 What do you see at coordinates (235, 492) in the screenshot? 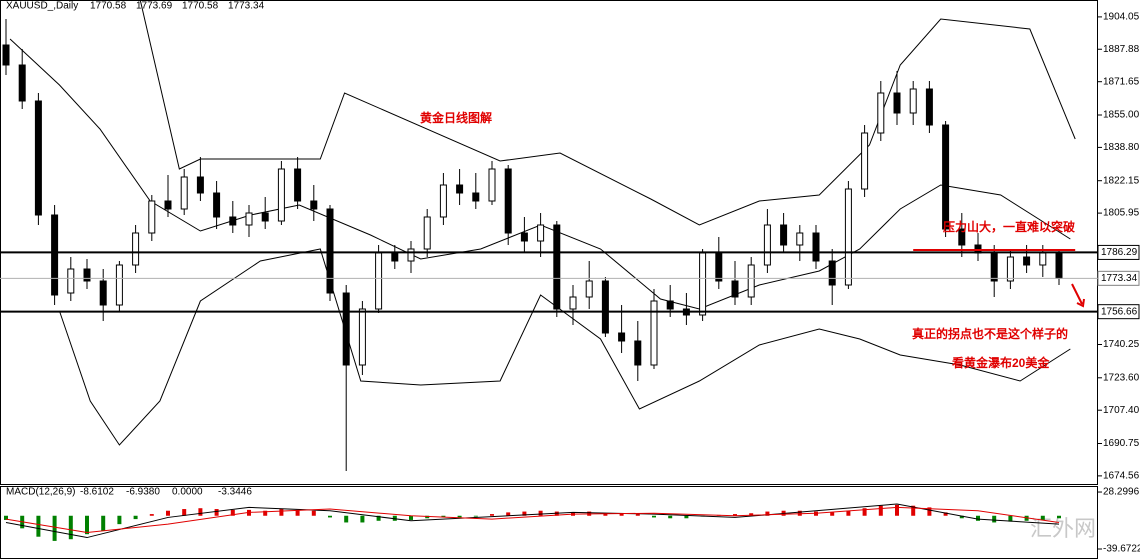
I see `macd-readout: -3.3446` at bounding box center [235, 492].